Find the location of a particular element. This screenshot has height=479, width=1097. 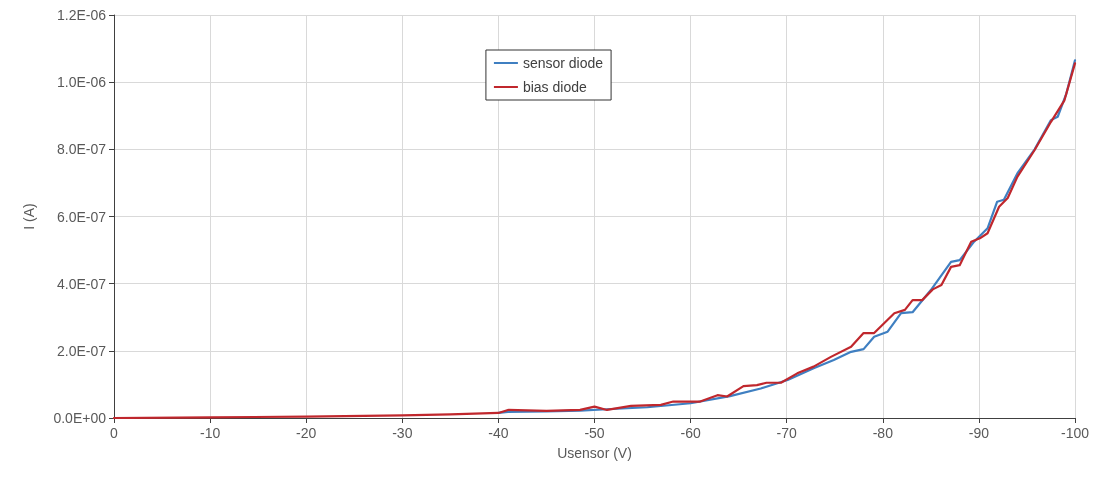

x-tick-label: -100 is located at coordinates (1075, 433).